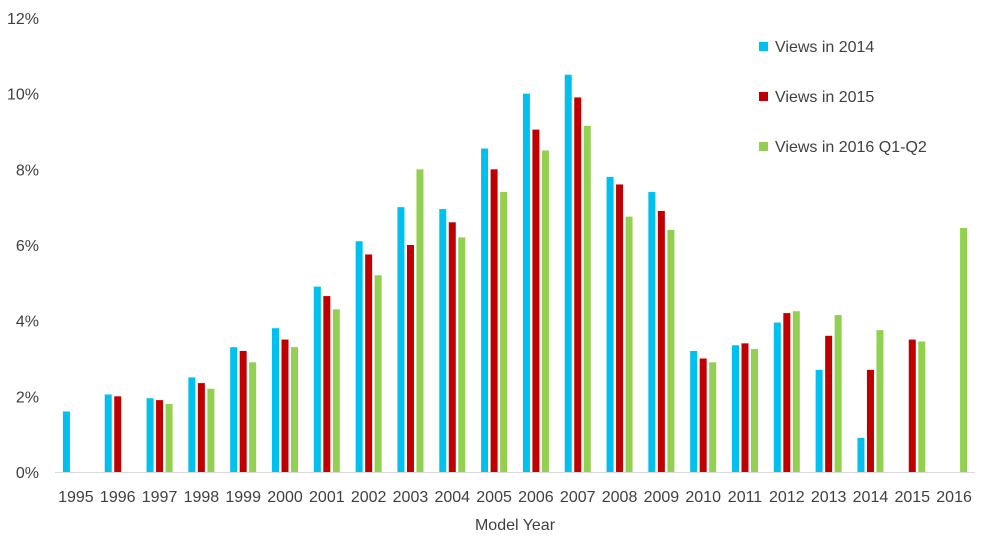 Image resolution: width=985 pixels, height=541 pixels. Describe the element at coordinates (824, 47) in the screenshot. I see `legend-label: Views in 2014` at that location.